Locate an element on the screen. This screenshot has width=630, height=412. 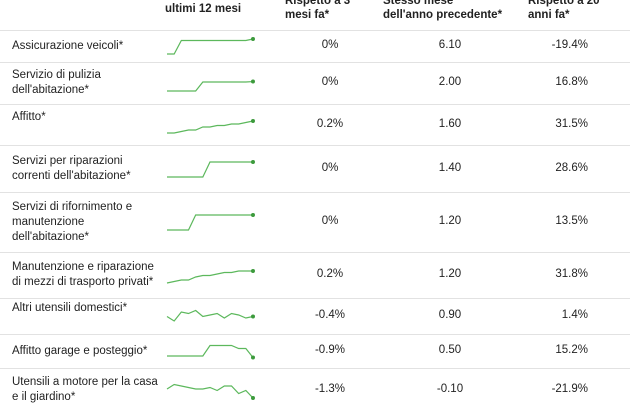
value-20y: 16.8% is located at coordinates (571, 82).